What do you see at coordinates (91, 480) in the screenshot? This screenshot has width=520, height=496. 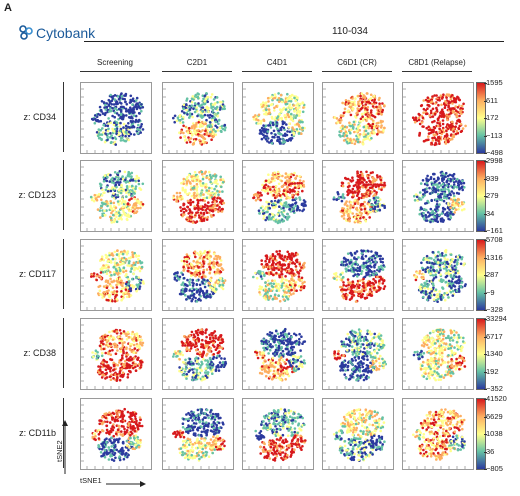 I see `axis-x-label: tSNE1` at bounding box center [91, 480].